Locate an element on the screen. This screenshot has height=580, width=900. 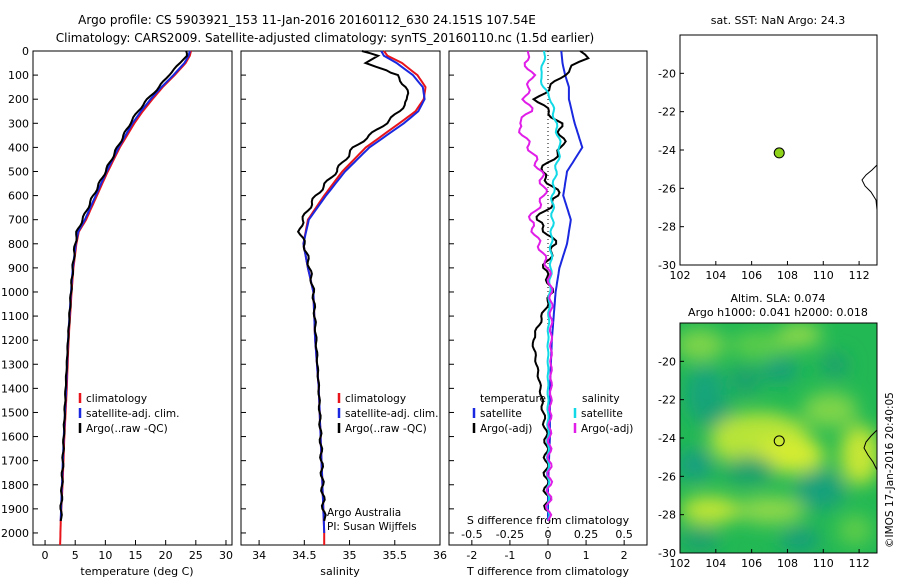
y-tick-label: 800 is located at coordinates (18, 244).